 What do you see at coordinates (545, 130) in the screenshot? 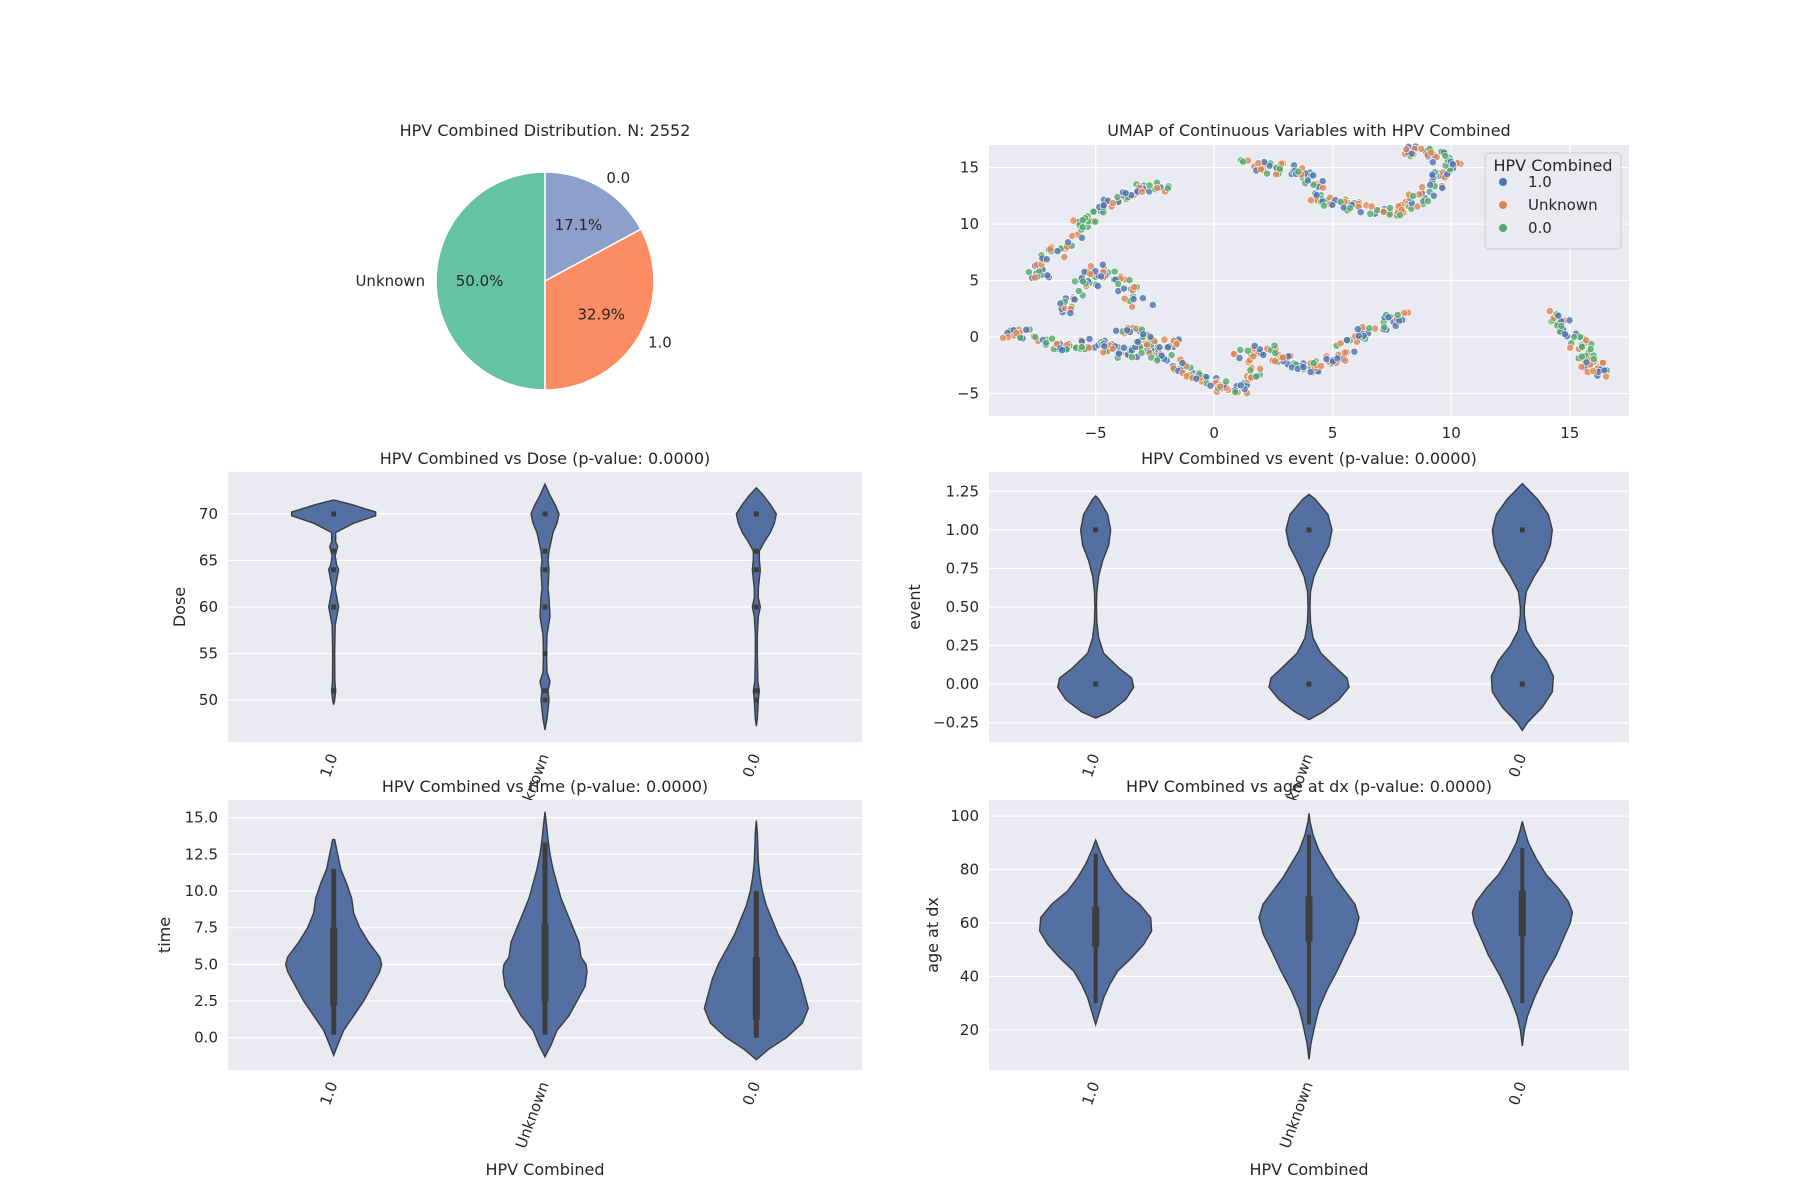
I see `pie-title: HPV Combined Distribution. N: 2552` at bounding box center [545, 130].